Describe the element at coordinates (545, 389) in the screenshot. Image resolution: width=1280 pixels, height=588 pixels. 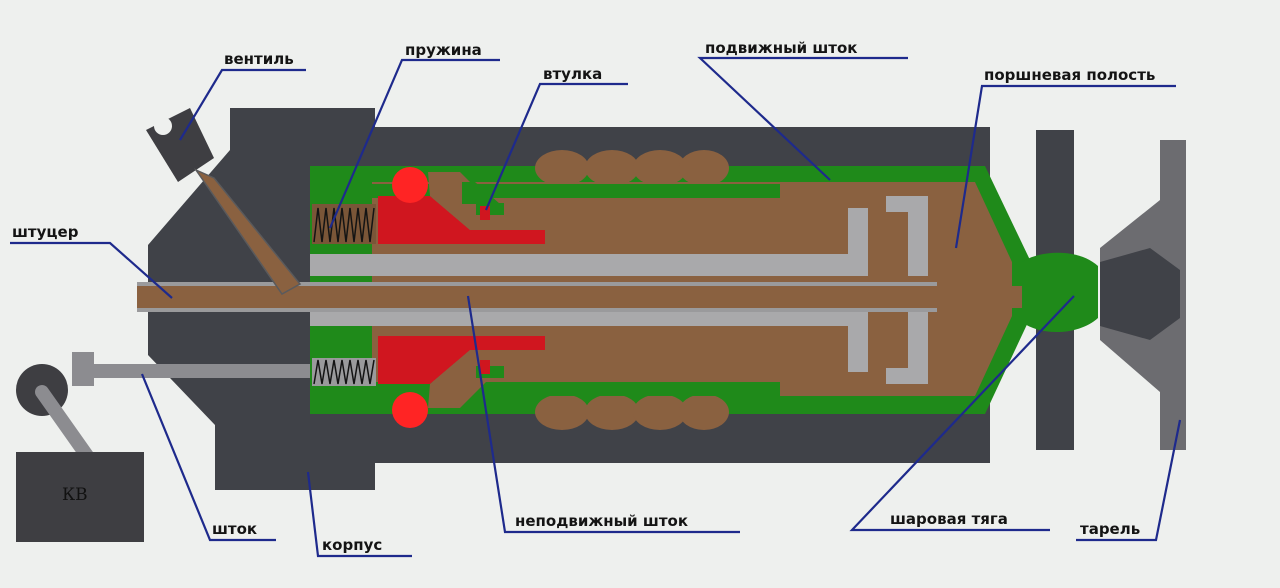
I see `bottom-green-band` at that location.